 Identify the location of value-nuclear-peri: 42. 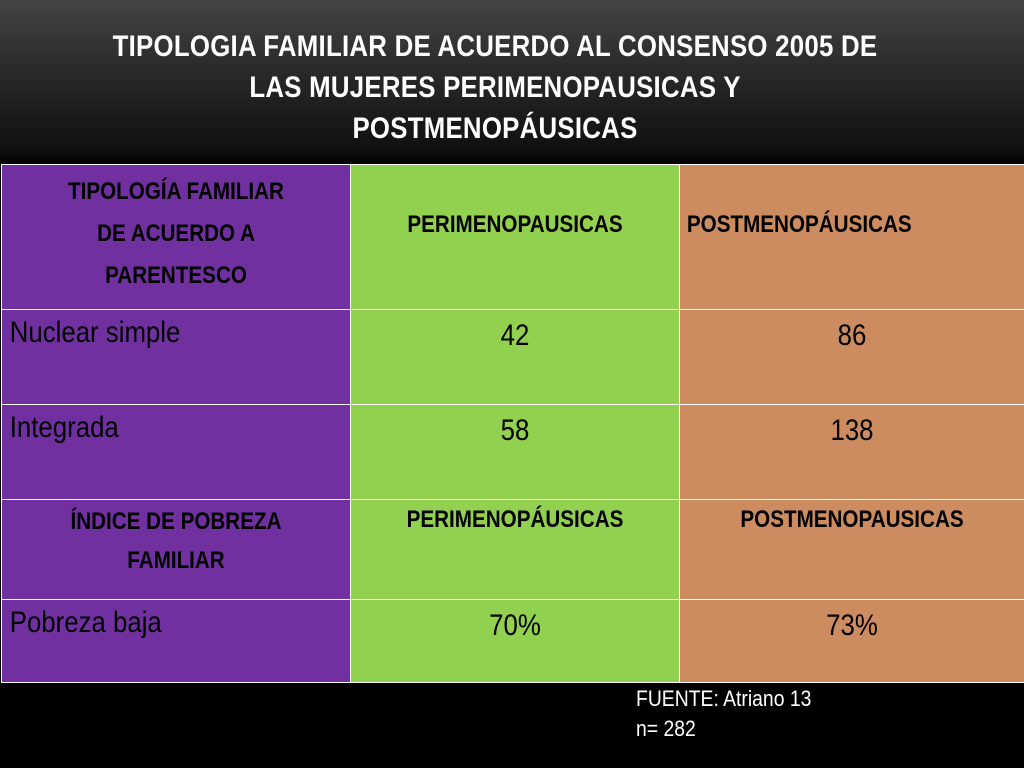
(515, 335).